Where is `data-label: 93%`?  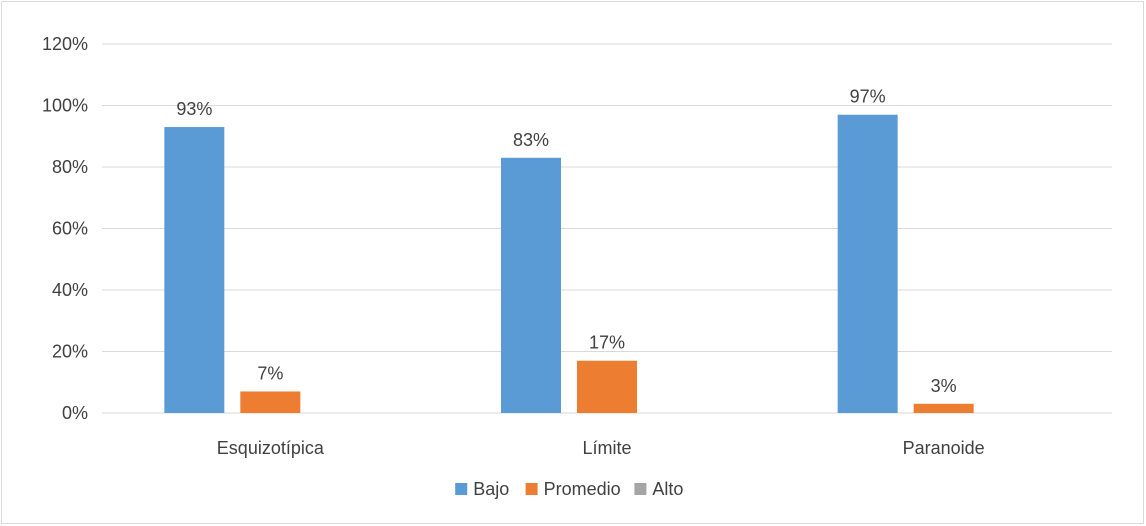 data-label: 93% is located at coordinates (194, 109).